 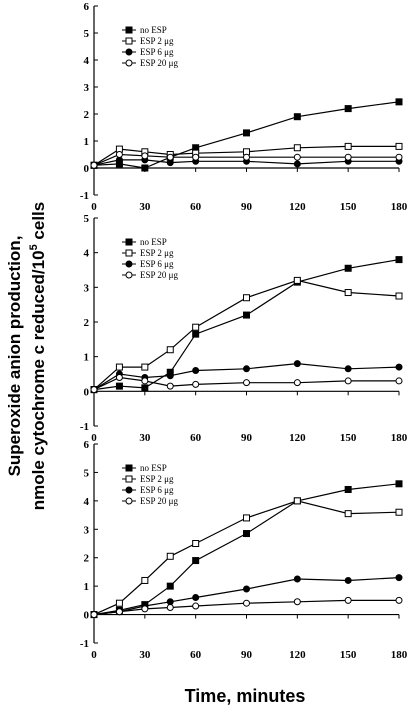 I want to click on legend-label: ESP 2 μg, so click(x=157, y=41).